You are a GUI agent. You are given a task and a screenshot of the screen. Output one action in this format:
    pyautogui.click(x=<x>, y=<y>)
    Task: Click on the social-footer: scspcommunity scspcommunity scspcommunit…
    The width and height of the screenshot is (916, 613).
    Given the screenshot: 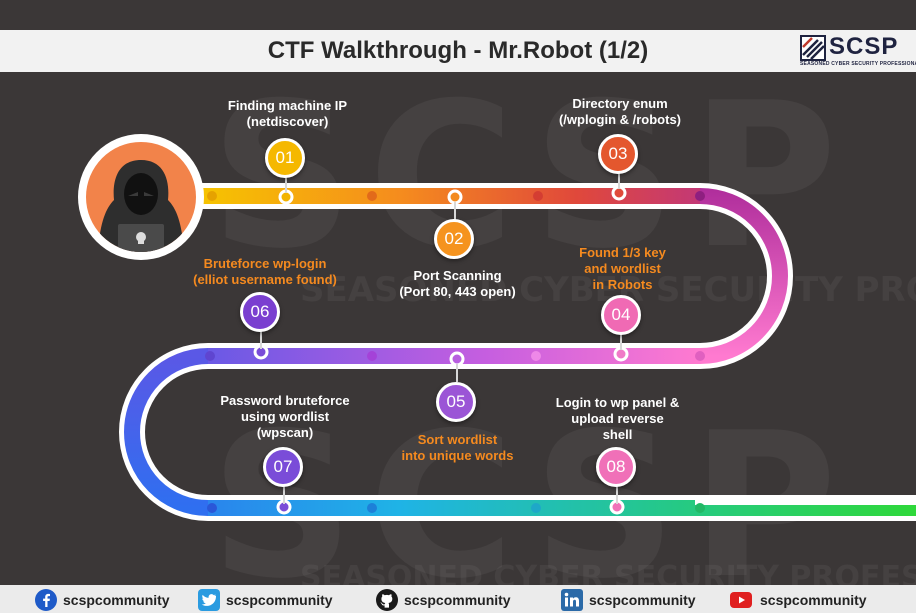 What is the action you would take?
    pyautogui.click(x=458, y=599)
    